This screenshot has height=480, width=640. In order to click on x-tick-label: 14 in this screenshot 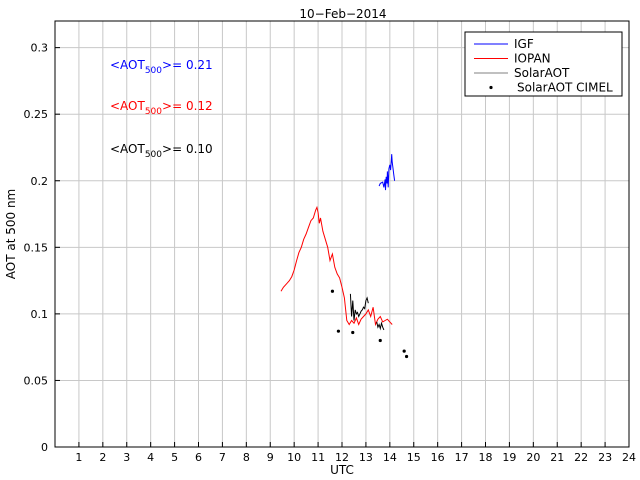, I will do `click(390, 457)`.